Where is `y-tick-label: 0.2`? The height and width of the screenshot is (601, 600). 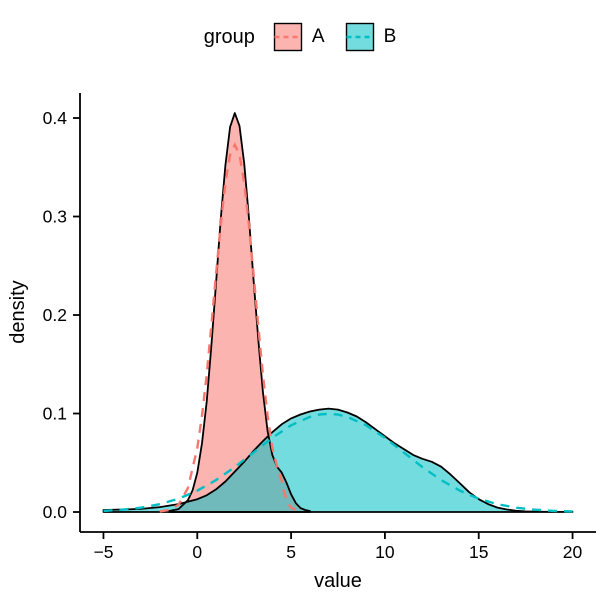 y-tick-label: 0.2 is located at coordinates (55, 315).